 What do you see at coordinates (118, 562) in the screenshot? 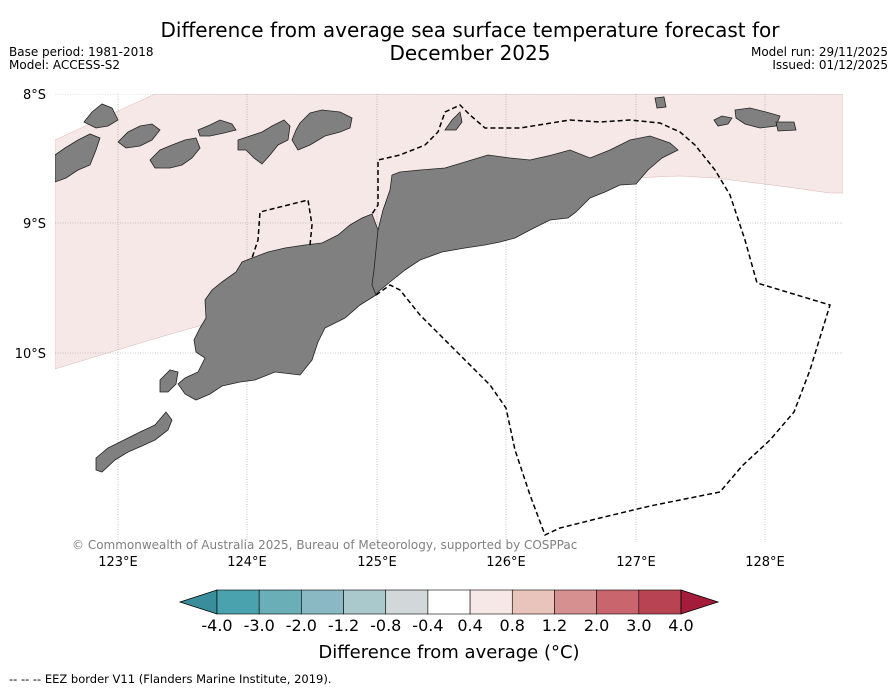
I see `lon-label: 123°E` at bounding box center [118, 562].